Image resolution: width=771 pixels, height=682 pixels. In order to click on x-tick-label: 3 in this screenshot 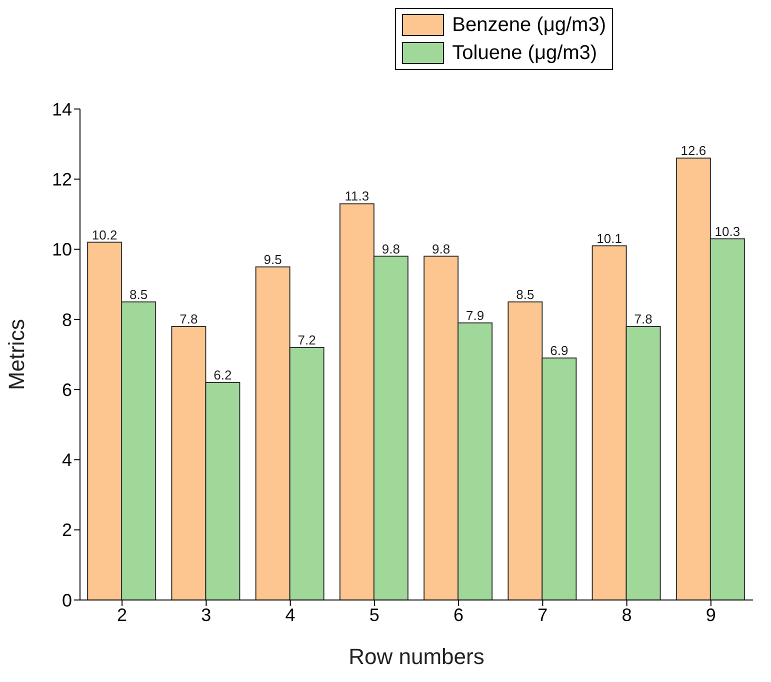, I will do `click(206, 614)`.